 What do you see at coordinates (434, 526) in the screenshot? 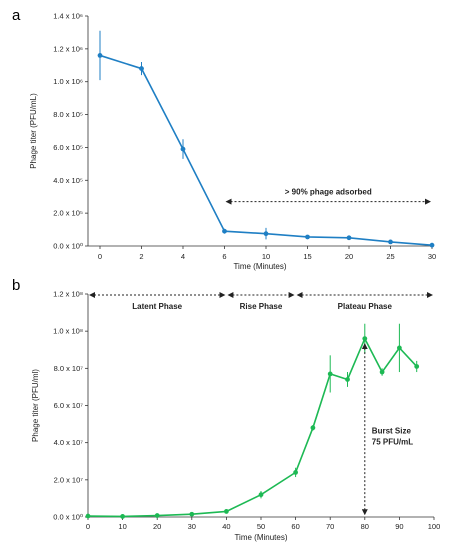
I see `x-tick-label: 100` at bounding box center [434, 526].